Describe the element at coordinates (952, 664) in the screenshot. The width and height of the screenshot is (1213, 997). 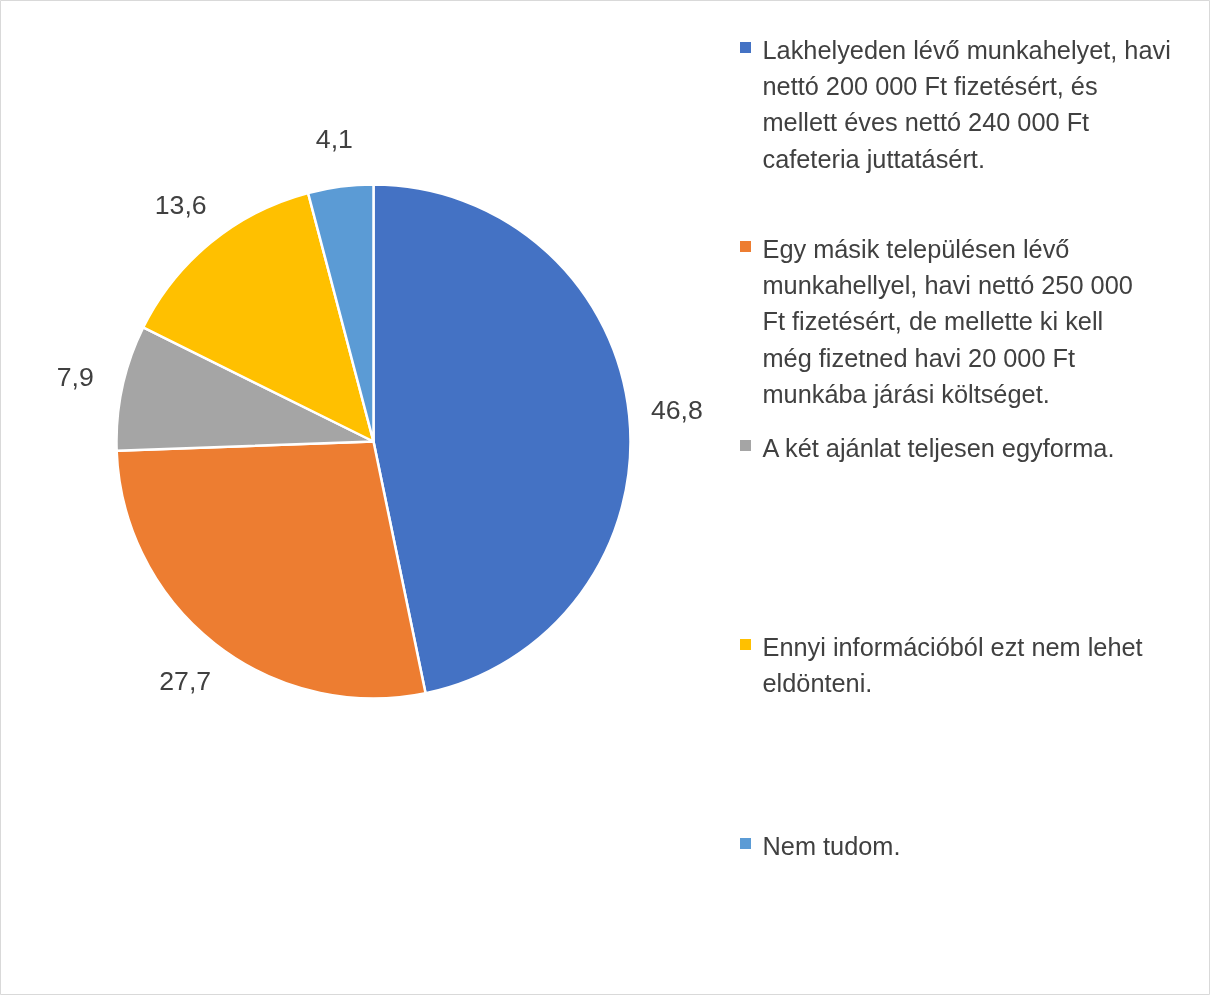
I see `legend-label: Ennyi információból ezt nem lehet eldönteni.` at that location.